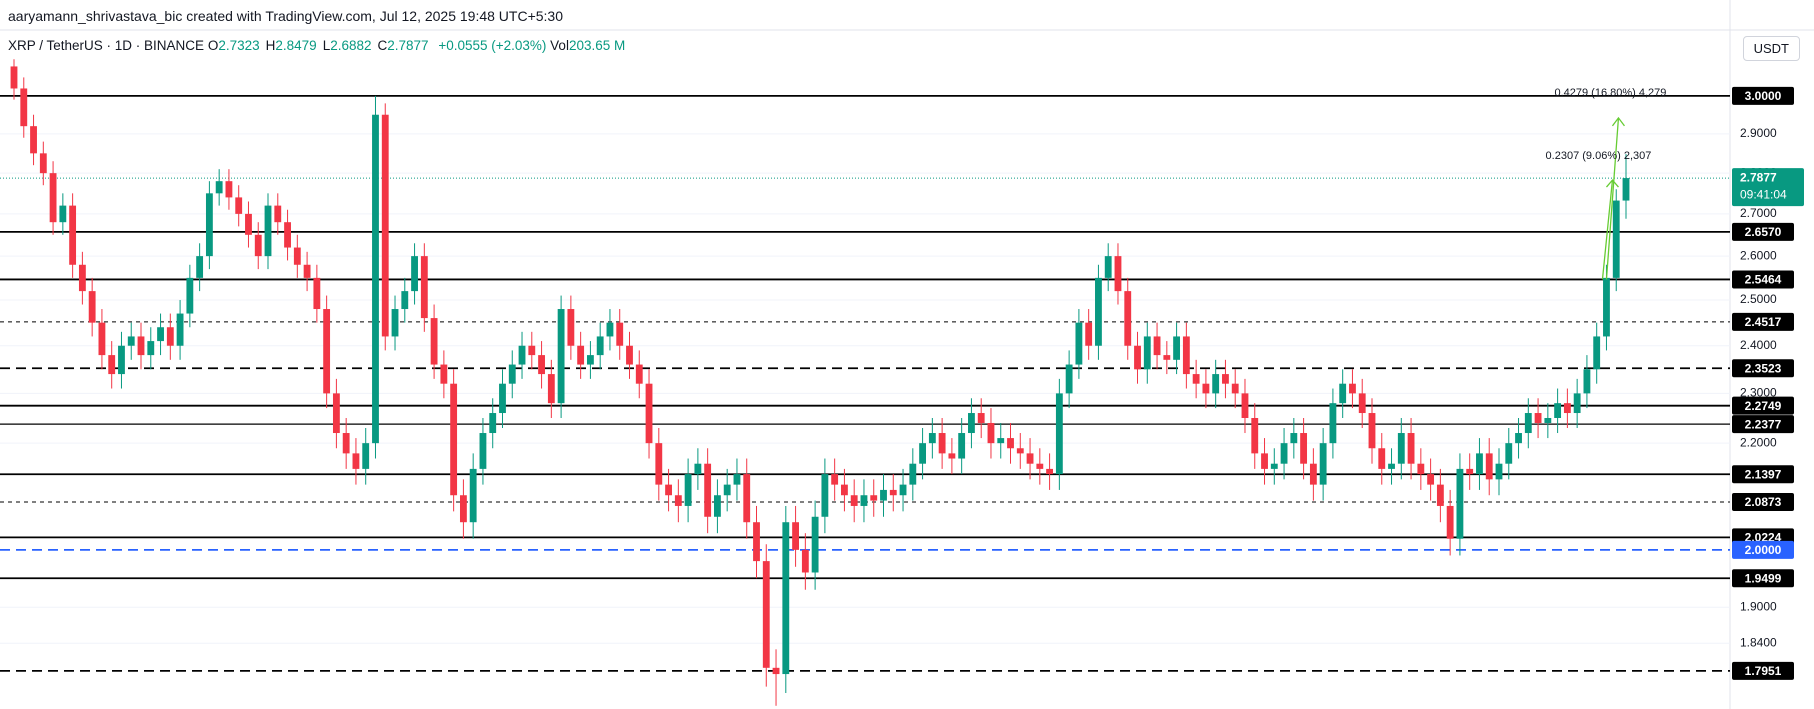 This screenshot has height=709, width=1814. I want to click on annotation: 0.2307 (9.06%) 2,307, so click(1599, 156).